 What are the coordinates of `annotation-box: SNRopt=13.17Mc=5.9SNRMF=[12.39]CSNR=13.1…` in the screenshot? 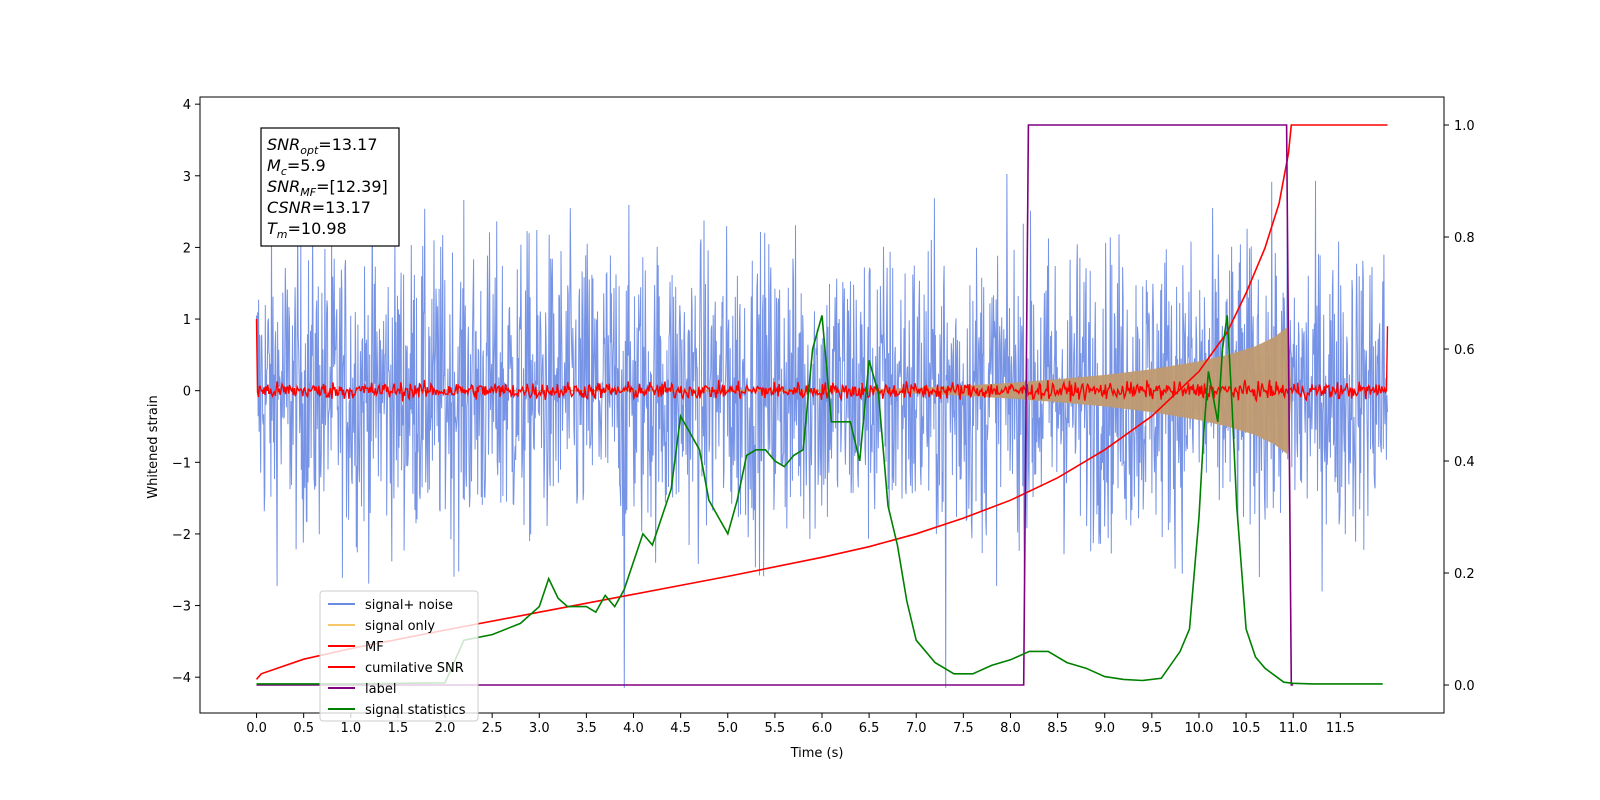 It's located at (330, 187).